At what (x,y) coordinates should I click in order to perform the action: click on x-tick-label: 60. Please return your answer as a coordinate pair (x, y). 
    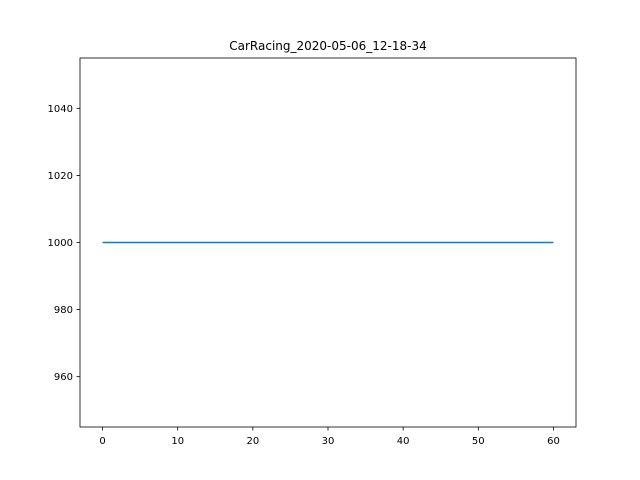
    Looking at the image, I should click on (553, 441).